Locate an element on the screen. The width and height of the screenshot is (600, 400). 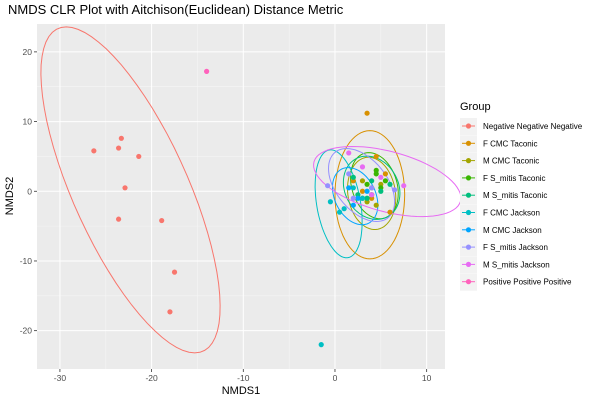
legend-label: M CMC Jackson is located at coordinates (512, 230).